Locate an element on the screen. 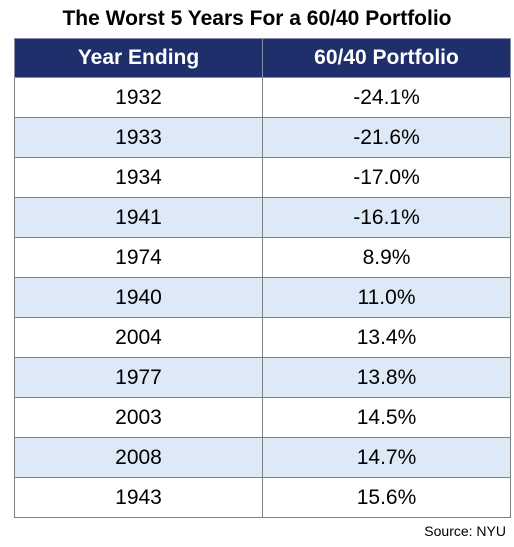  year-cell: 1974 is located at coordinates (138, 257).